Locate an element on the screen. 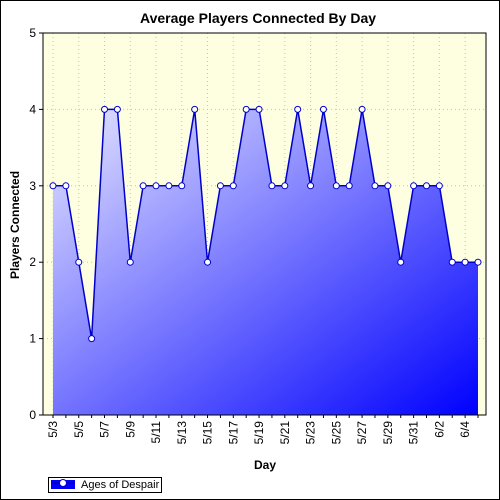  x-tick-label: 5/29 is located at coordinates (388, 433).